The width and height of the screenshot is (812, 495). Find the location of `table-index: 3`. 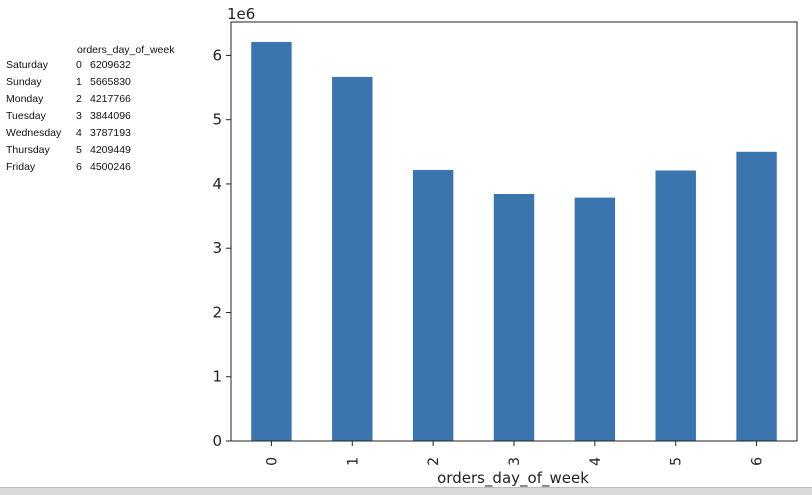

table-index: 3 is located at coordinates (79, 116).